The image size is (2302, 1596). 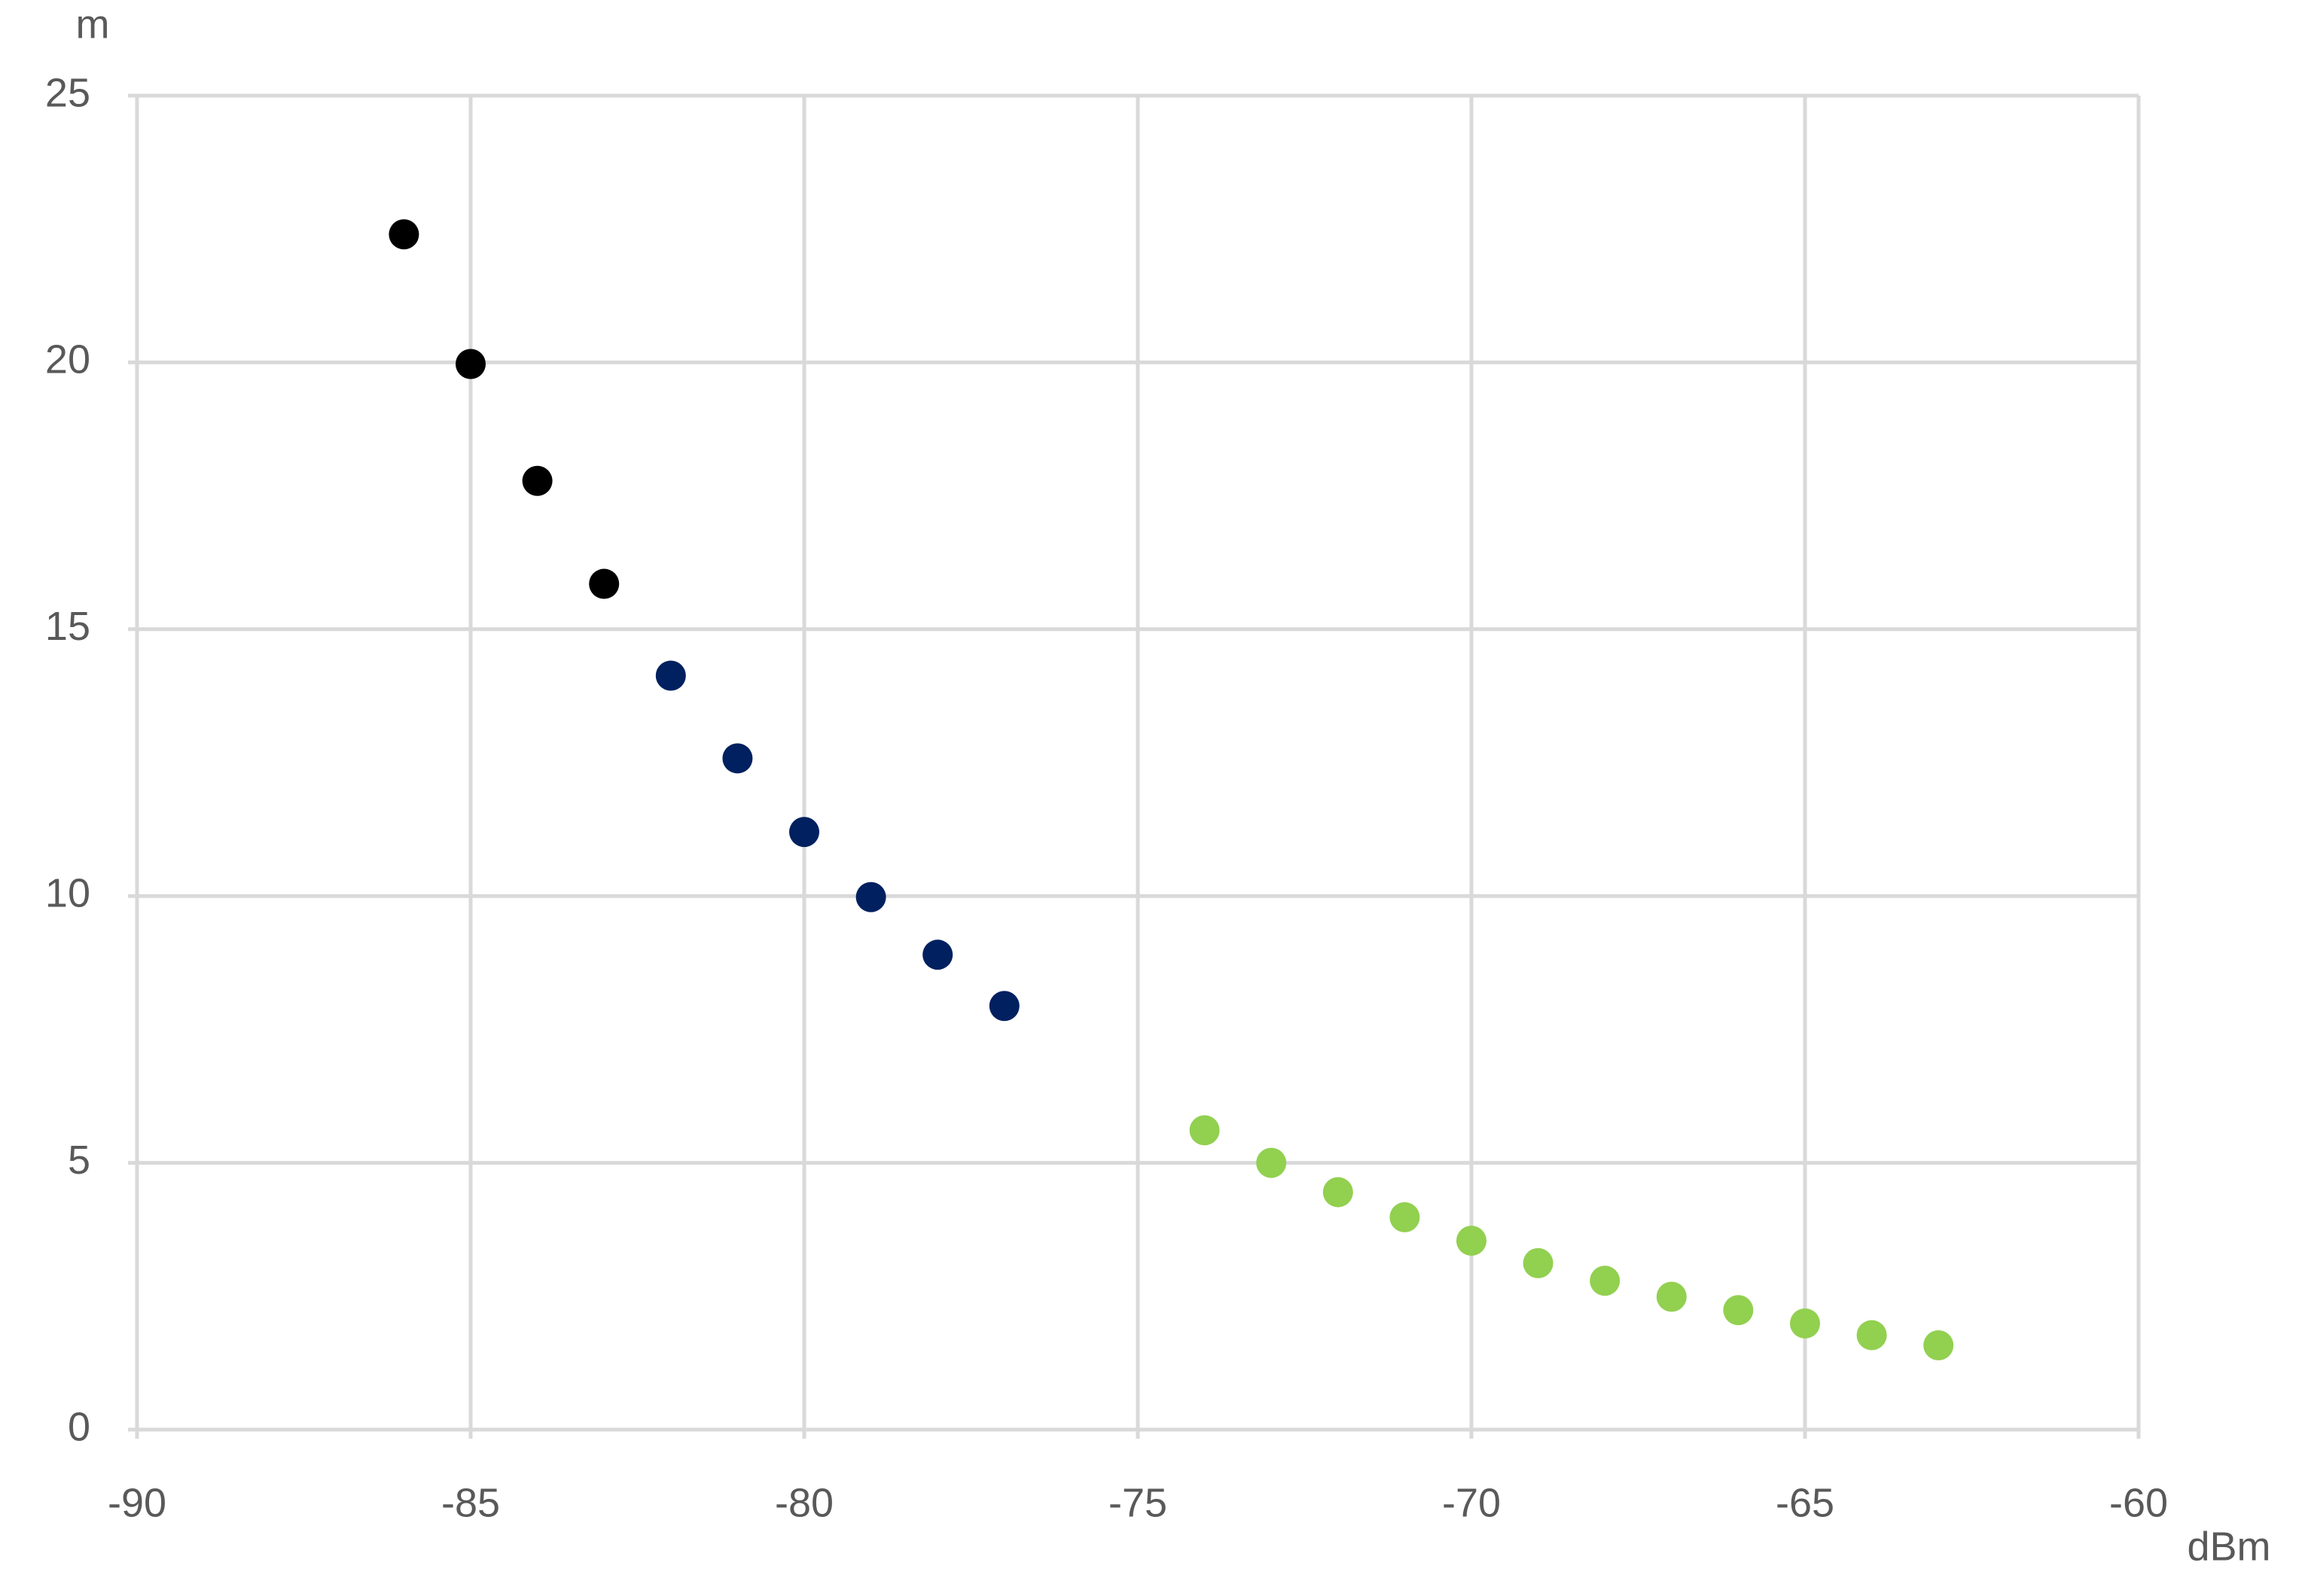 What do you see at coordinates (1805, 1503) in the screenshot?
I see `x-tick-label: -65` at bounding box center [1805, 1503].